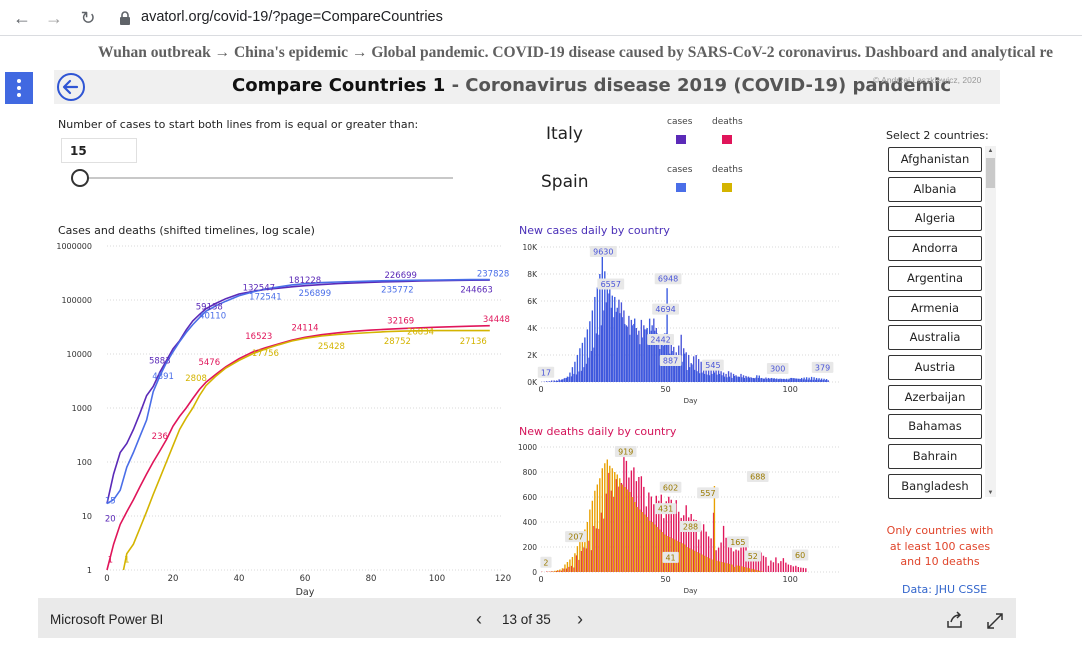 The width and height of the screenshot is (1082, 646). I want to click on legend-country-2: Spain, so click(565, 182).